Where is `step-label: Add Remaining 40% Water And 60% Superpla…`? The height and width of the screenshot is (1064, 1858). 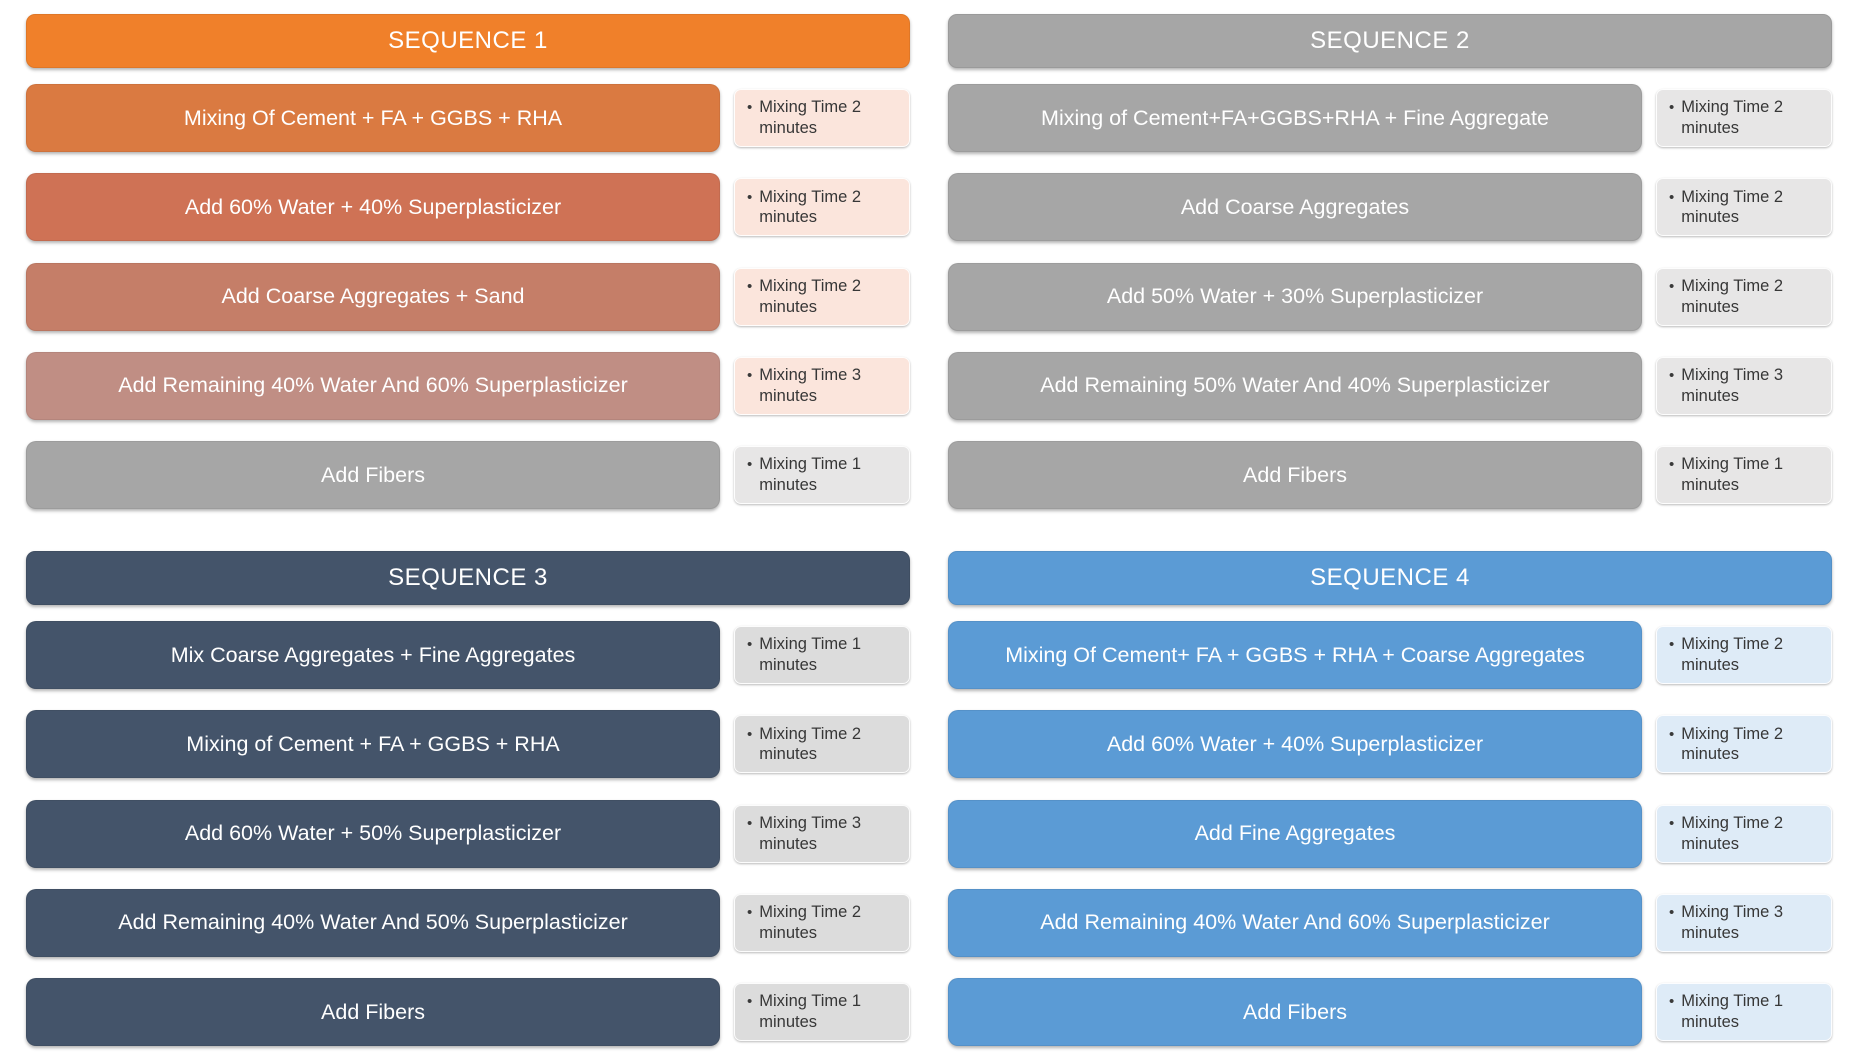
step-label: Add Remaining 40% Water And 60% Superpla… is located at coordinates (1295, 922).